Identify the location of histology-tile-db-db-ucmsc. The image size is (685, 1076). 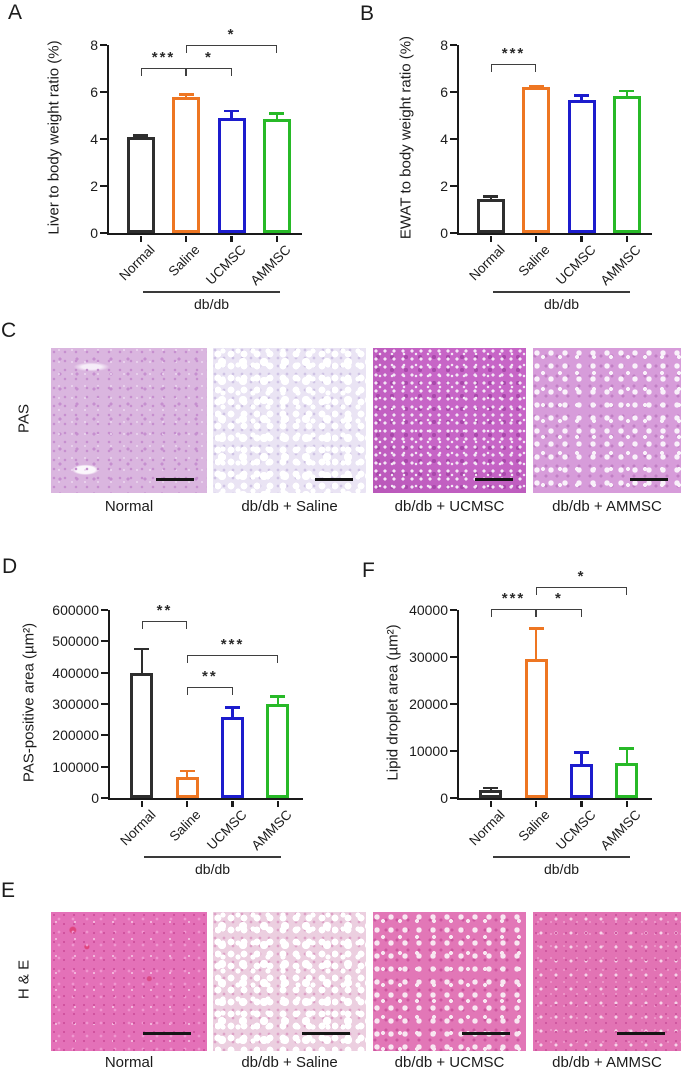
(449, 981).